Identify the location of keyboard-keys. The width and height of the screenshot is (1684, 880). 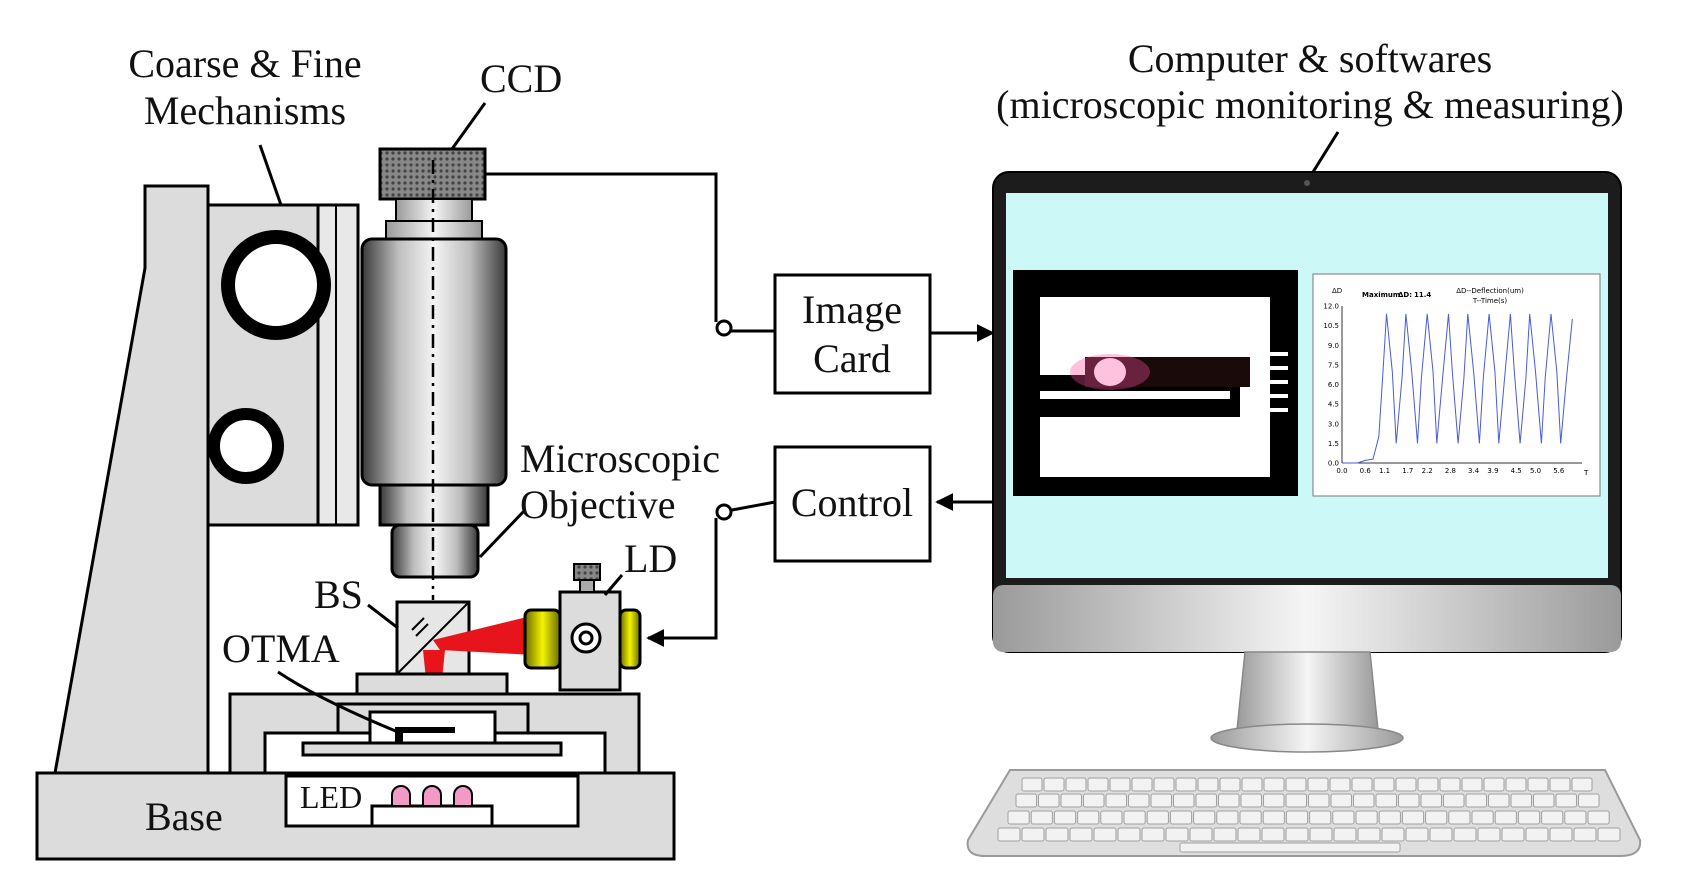
(1309, 815).